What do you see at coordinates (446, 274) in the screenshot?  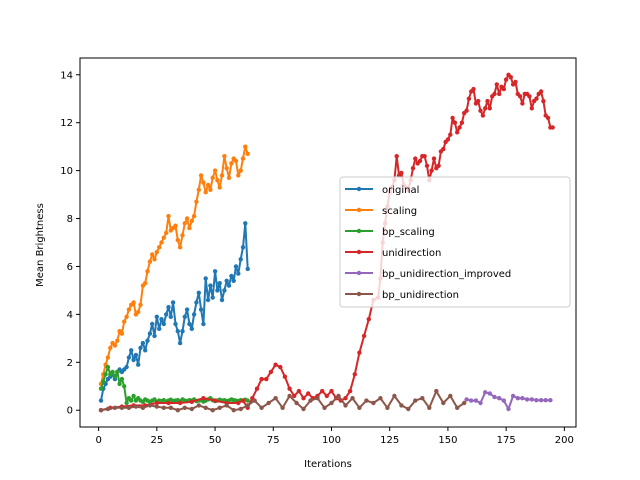 I see `legend-label: bp_unidirection_improved` at bounding box center [446, 274].